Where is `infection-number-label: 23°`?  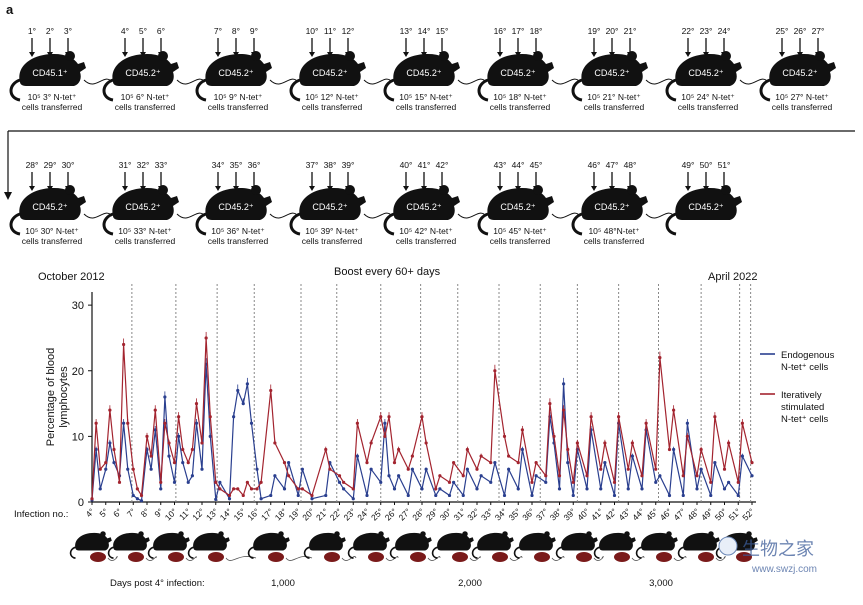 infection-number-label: 23° is located at coordinates (706, 31).